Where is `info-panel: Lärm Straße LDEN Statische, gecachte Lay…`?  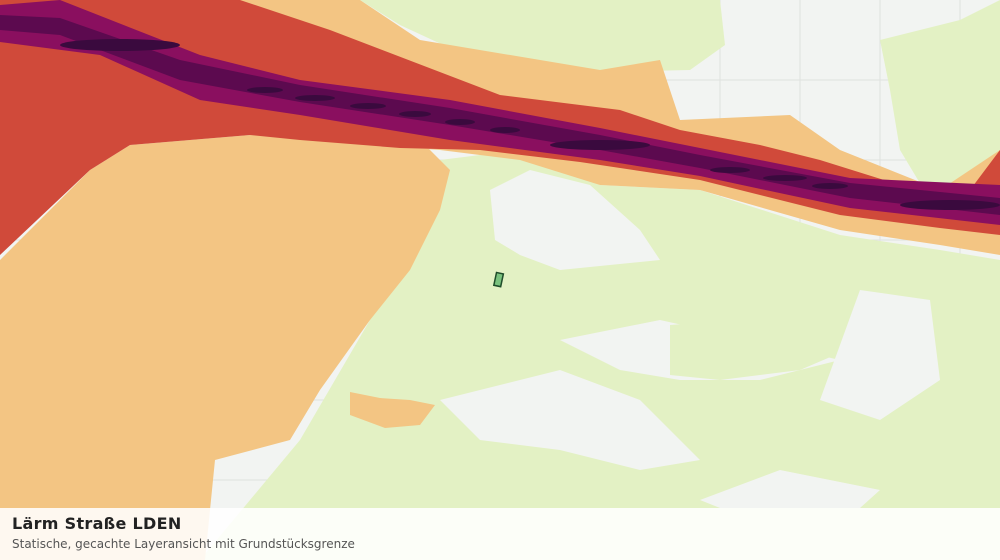 info-panel: Lärm Straße LDEN Statische, gecachte Lay… is located at coordinates (500, 534).